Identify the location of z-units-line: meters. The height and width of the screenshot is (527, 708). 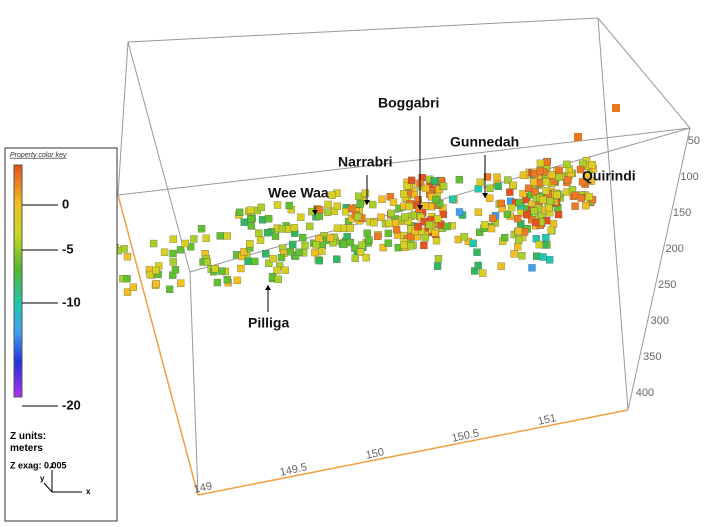
(26, 448).